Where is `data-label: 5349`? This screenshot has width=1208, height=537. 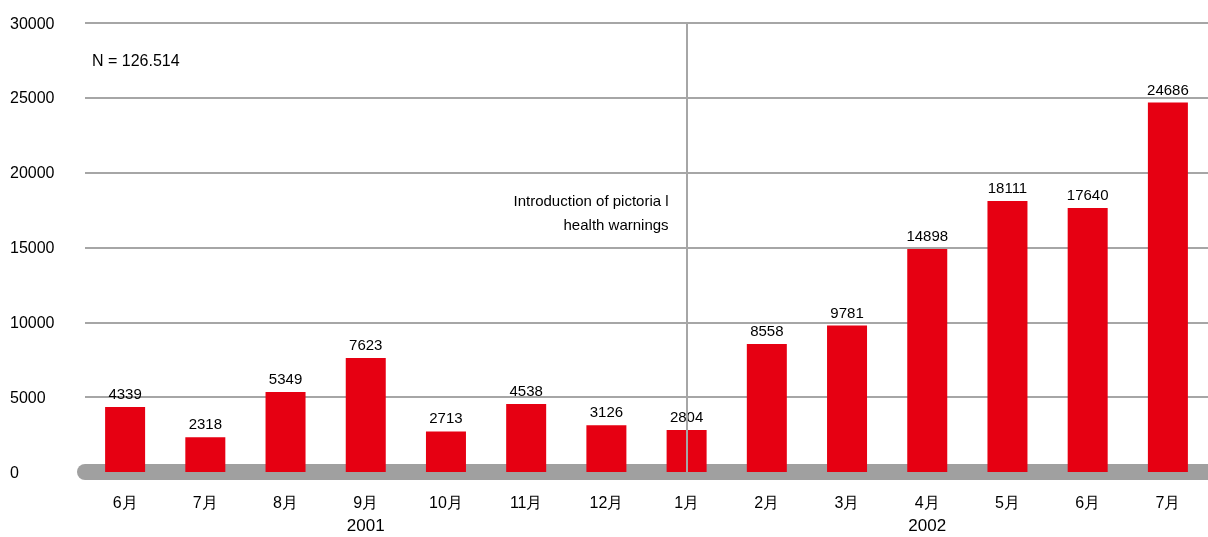 data-label: 5349 is located at coordinates (285, 378).